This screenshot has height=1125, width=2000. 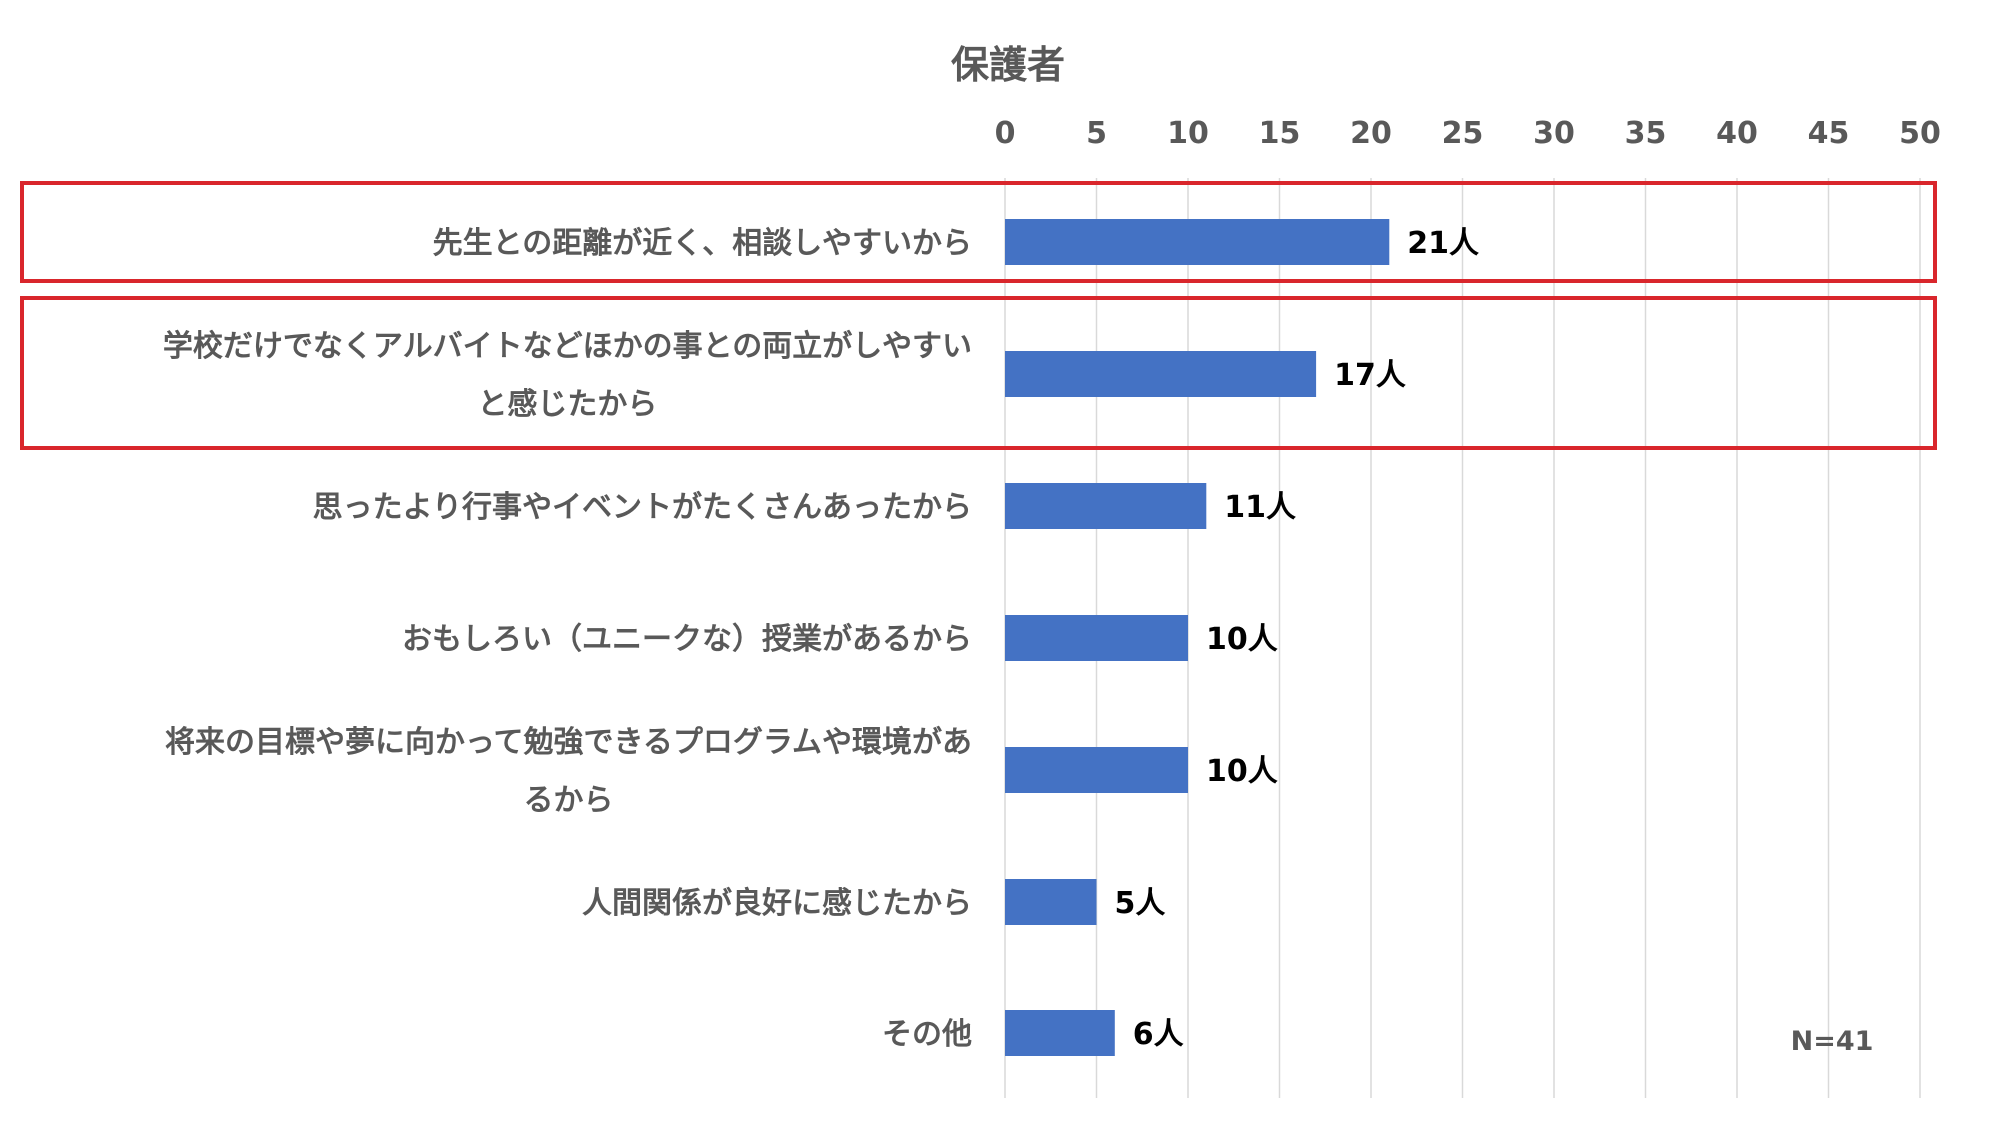 What do you see at coordinates (1443, 243) in the screenshot?
I see `bar-value-label: 21人` at bounding box center [1443, 243].